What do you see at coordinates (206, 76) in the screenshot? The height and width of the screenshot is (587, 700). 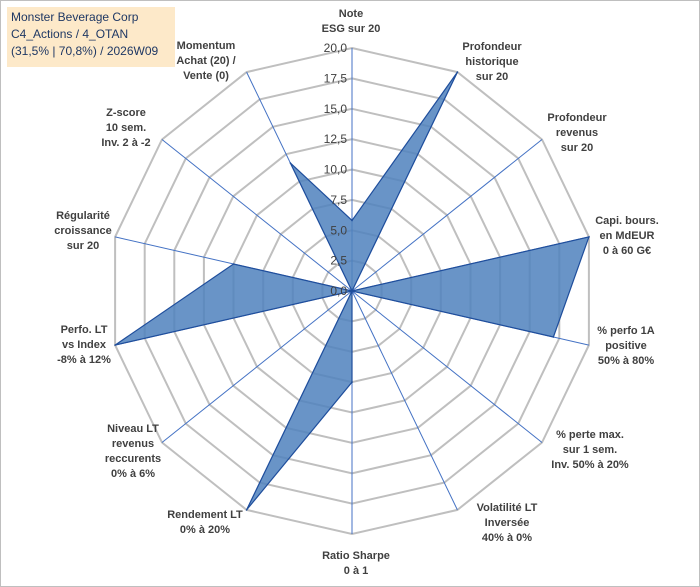 I see `axis-label-line: Vente (0)` at bounding box center [206, 76].